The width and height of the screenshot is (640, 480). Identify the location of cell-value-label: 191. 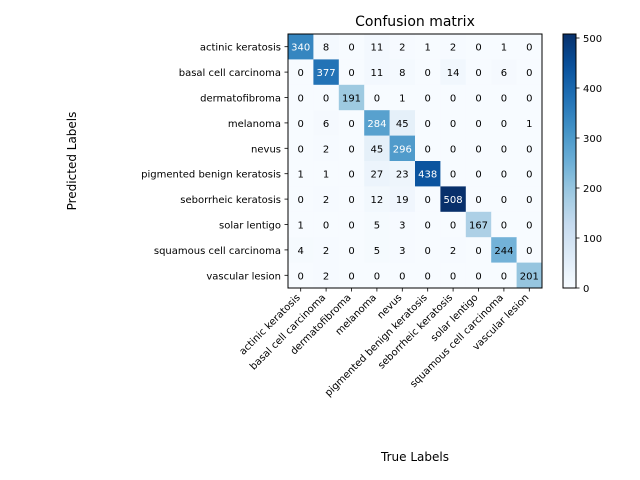
(351, 99).